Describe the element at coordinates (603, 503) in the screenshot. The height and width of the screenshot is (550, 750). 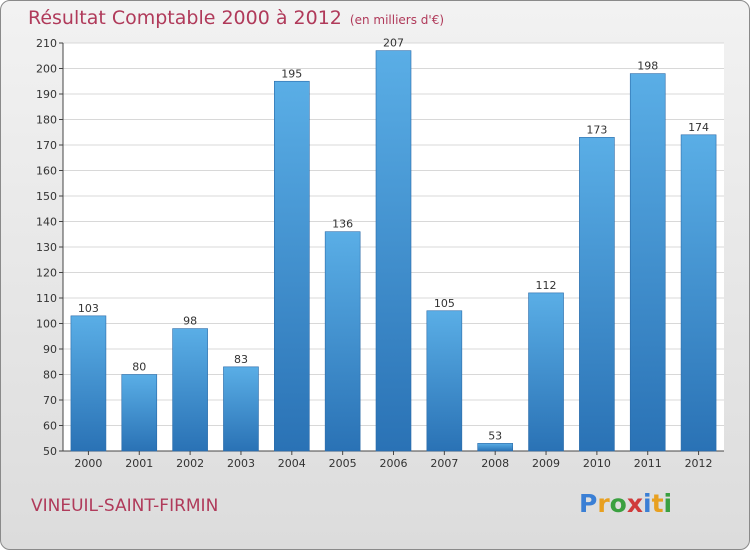
I see `logo-letter: r` at that location.